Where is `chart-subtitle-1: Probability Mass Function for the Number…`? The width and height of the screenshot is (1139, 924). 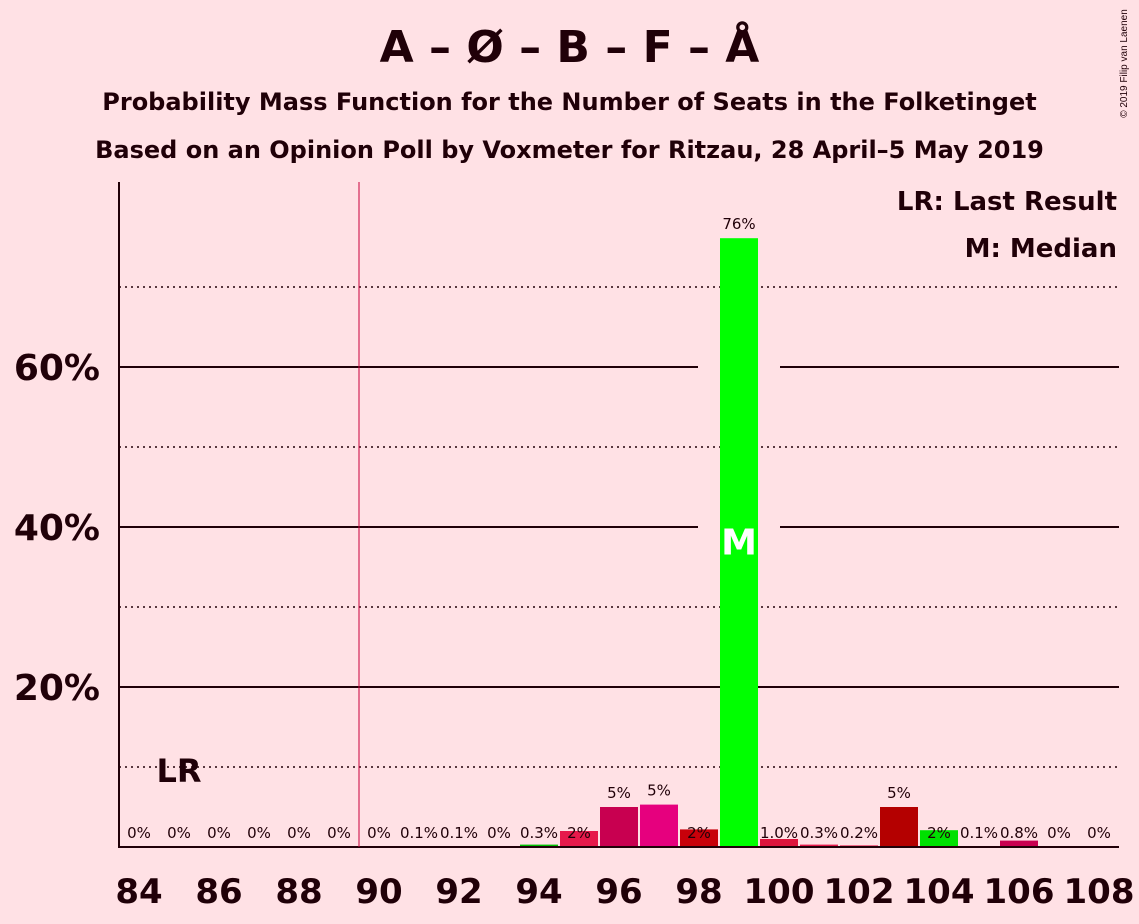 chart-subtitle-1: Probability Mass Function for the Number… is located at coordinates (569, 102).